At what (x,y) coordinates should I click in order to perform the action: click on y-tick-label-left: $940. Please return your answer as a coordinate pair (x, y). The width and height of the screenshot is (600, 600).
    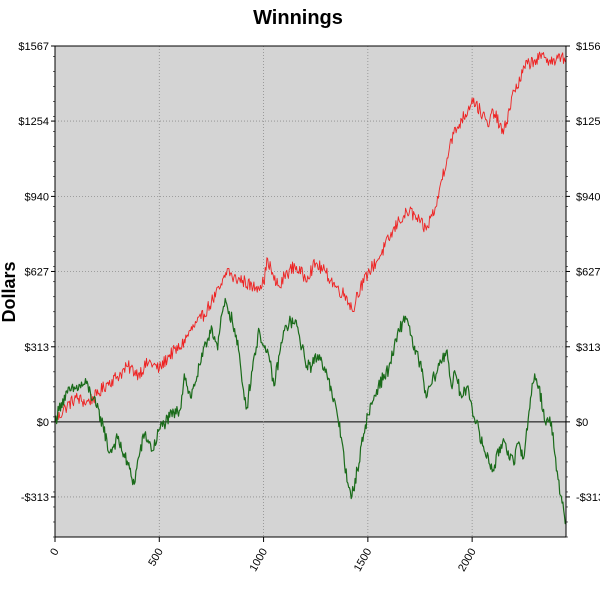
    Looking at the image, I should click on (37, 197).